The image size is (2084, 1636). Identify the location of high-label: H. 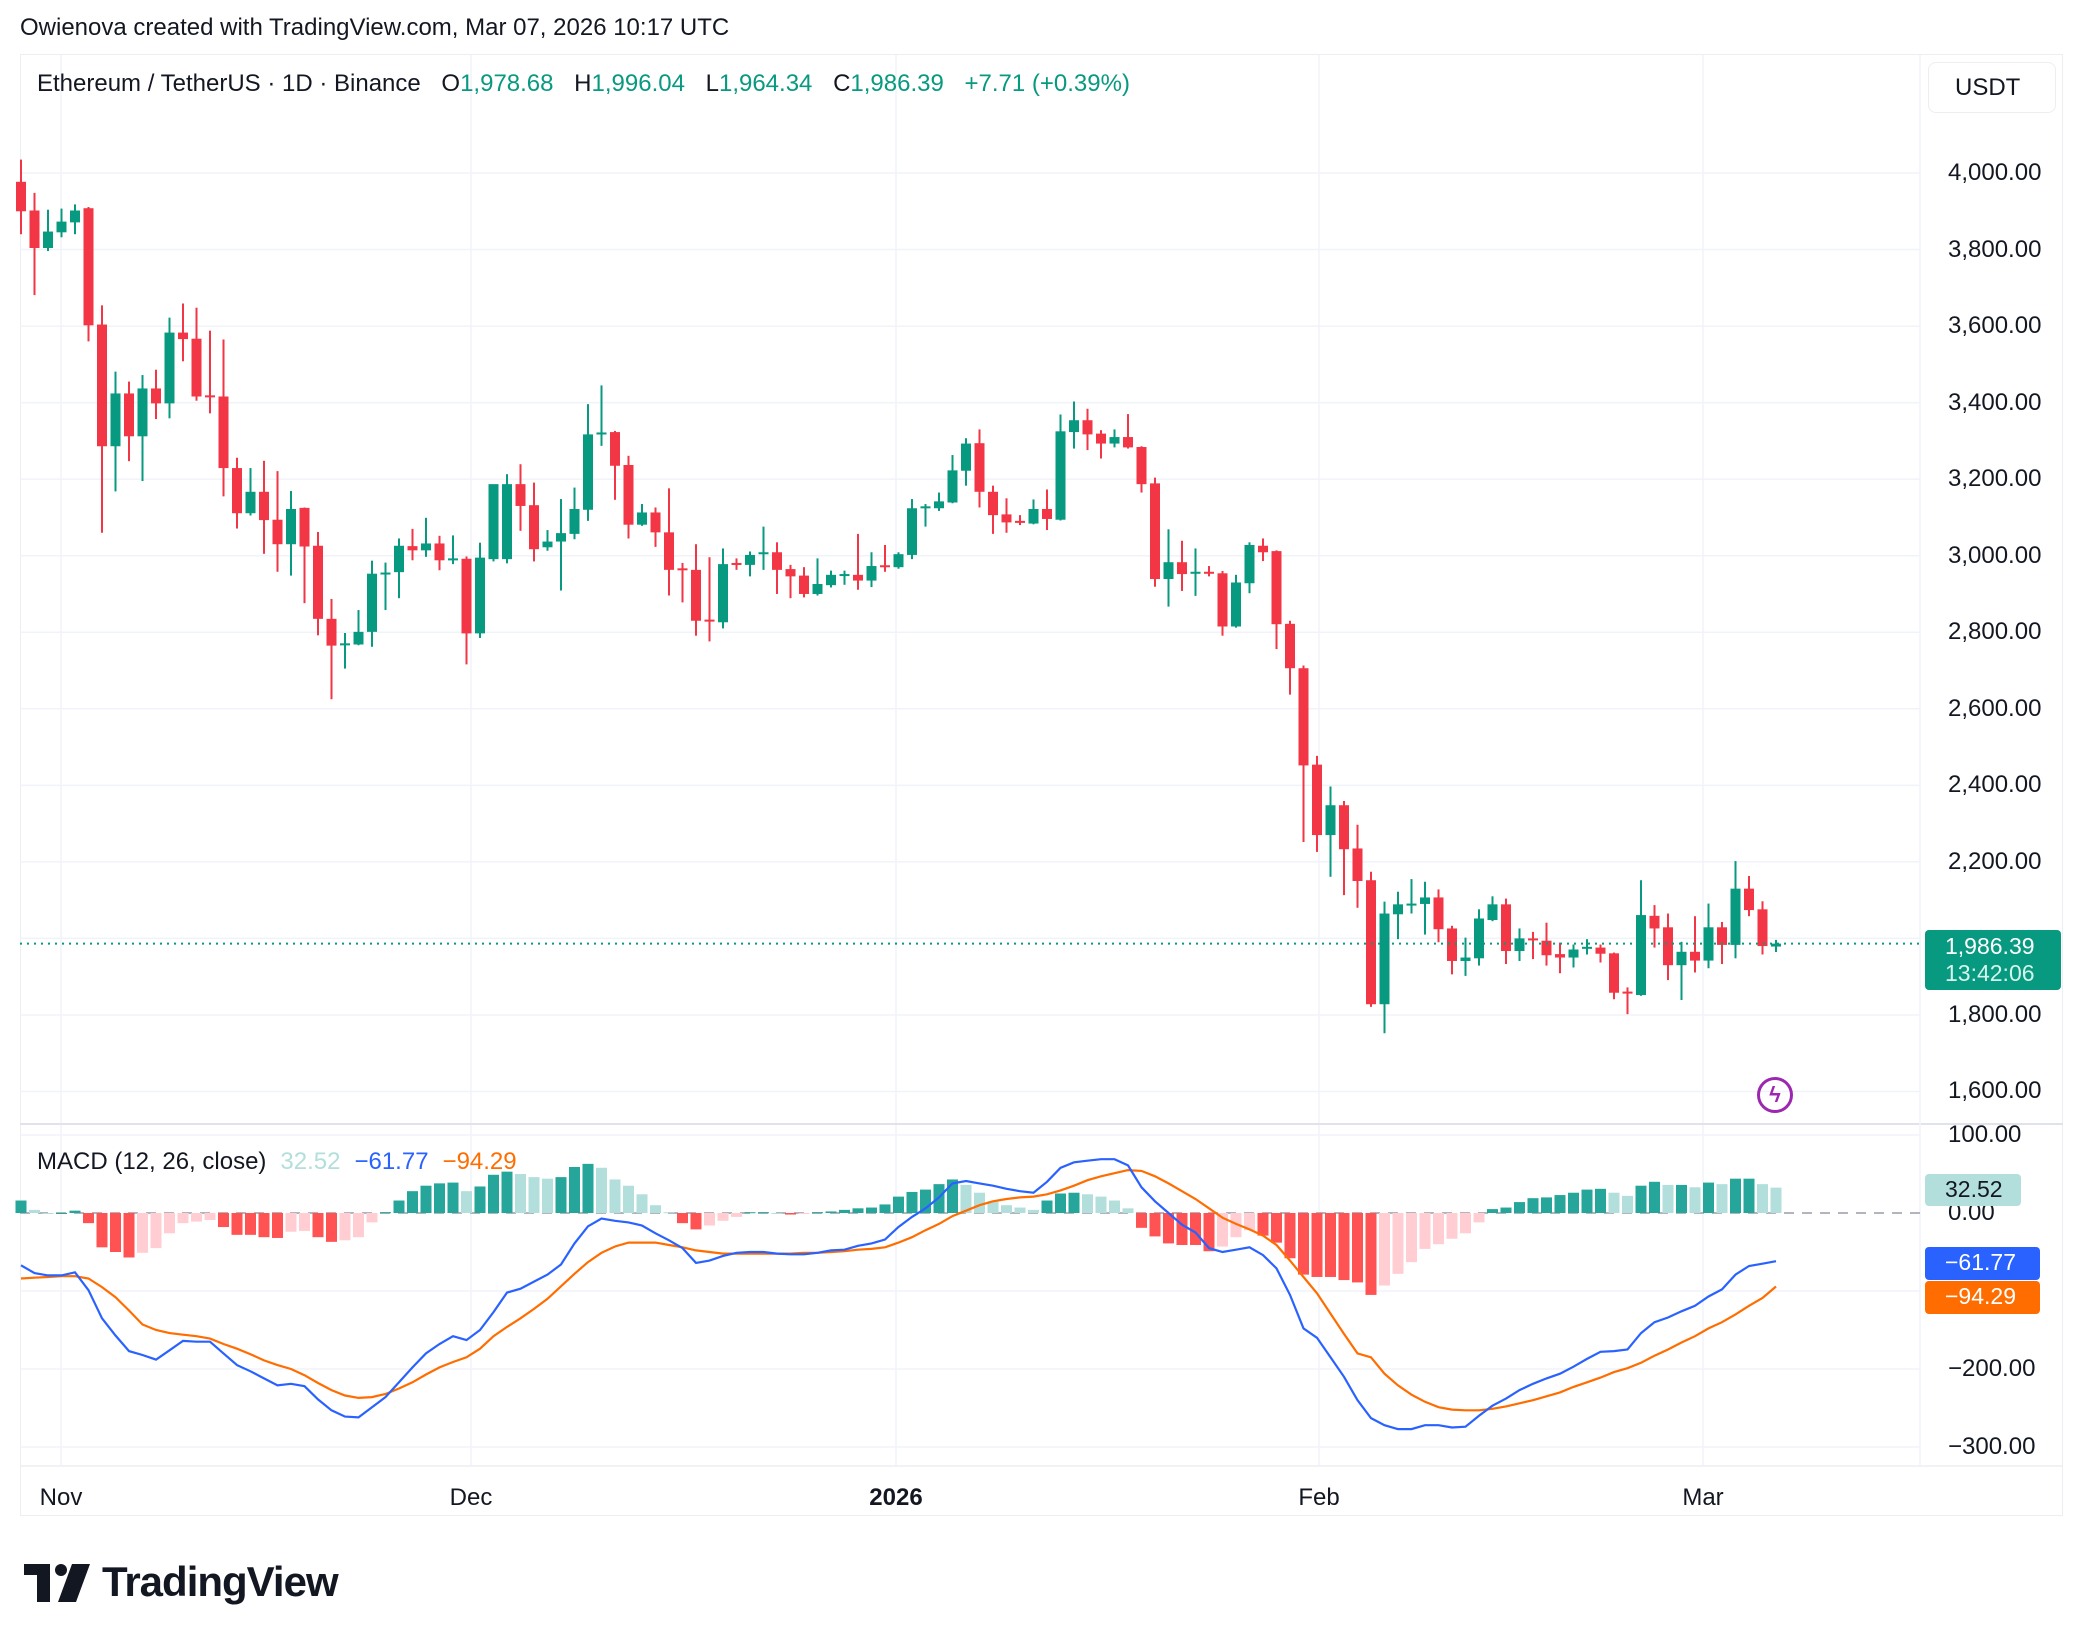
(583, 83).